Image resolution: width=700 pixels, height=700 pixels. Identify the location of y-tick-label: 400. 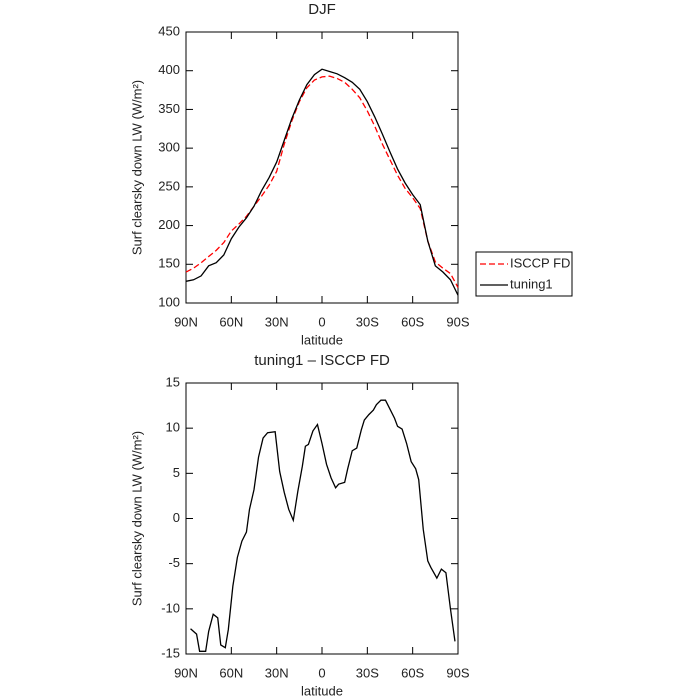
(169, 69).